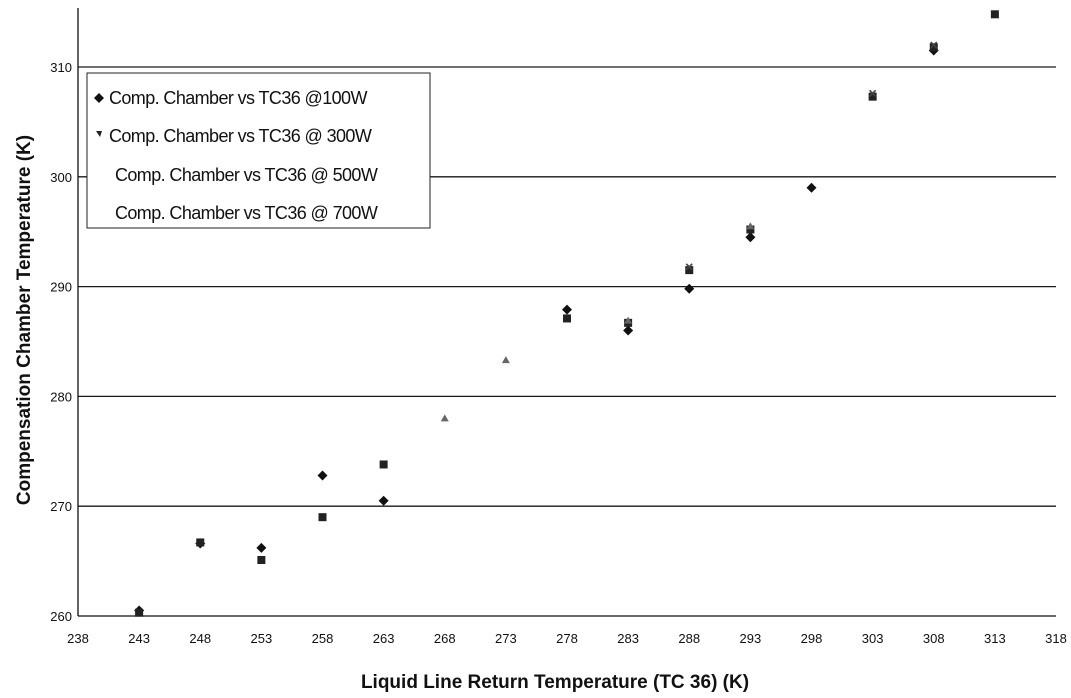 The height and width of the screenshot is (698, 1071). Describe the element at coordinates (873, 638) in the screenshot. I see `x-tick-label-303: 303` at that location.